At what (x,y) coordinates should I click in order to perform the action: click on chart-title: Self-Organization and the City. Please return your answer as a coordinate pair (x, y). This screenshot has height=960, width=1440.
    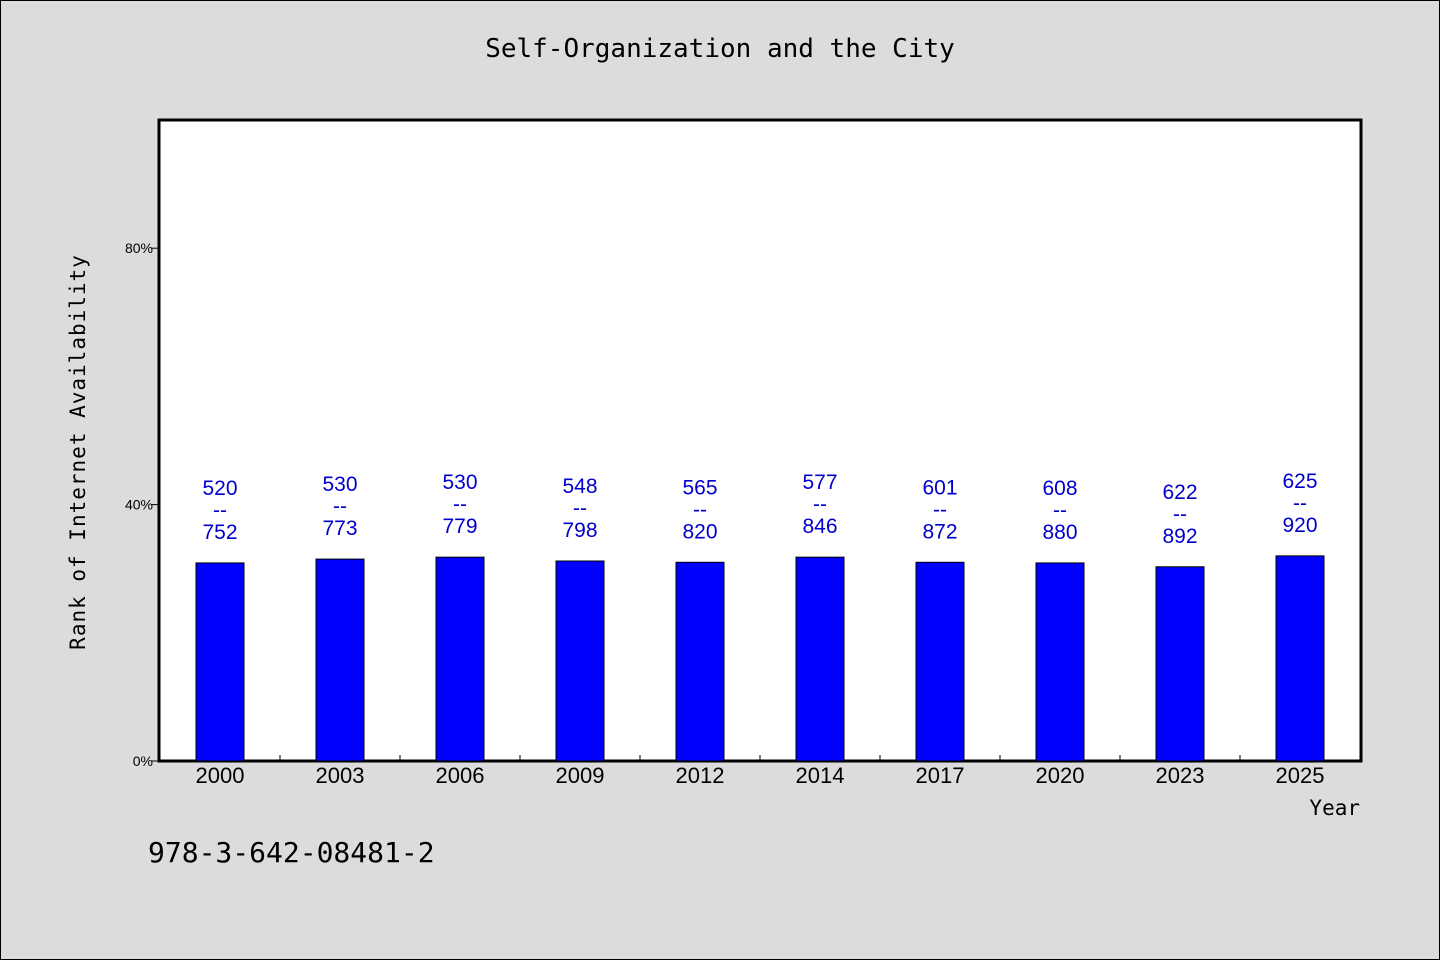
    Looking at the image, I should click on (720, 49).